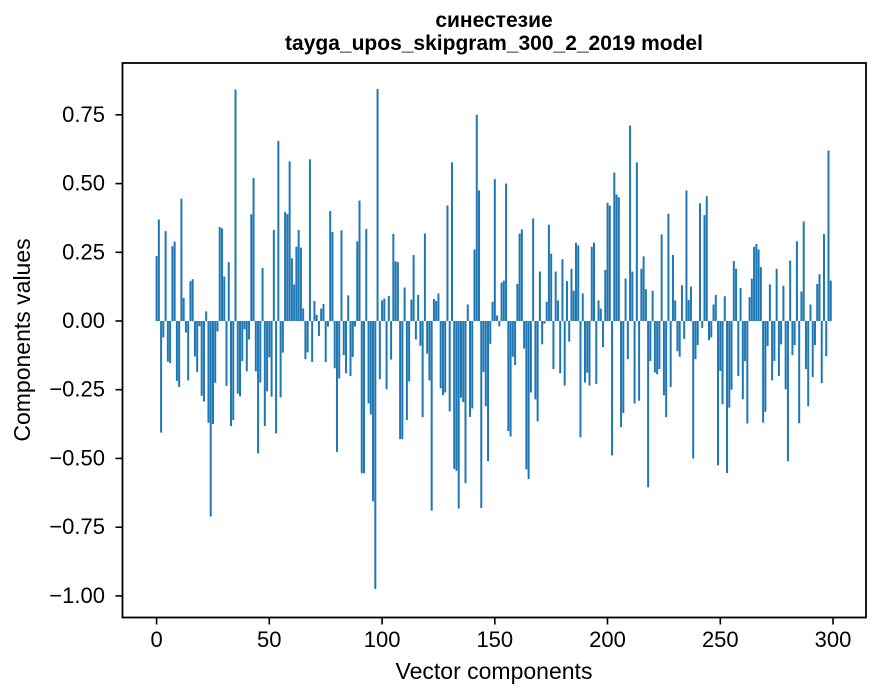 Image resolution: width=880 pixels, height=696 pixels. I want to click on svg-text: −0.25, so click(77, 389).